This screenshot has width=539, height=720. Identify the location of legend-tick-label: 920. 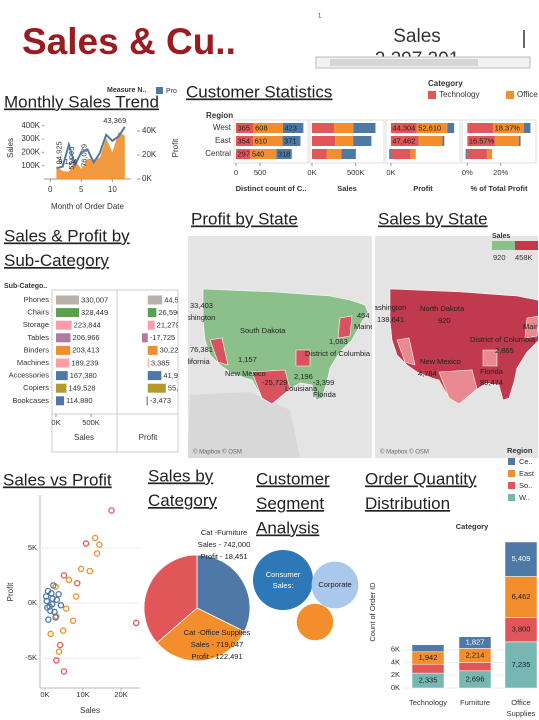
(499, 257).